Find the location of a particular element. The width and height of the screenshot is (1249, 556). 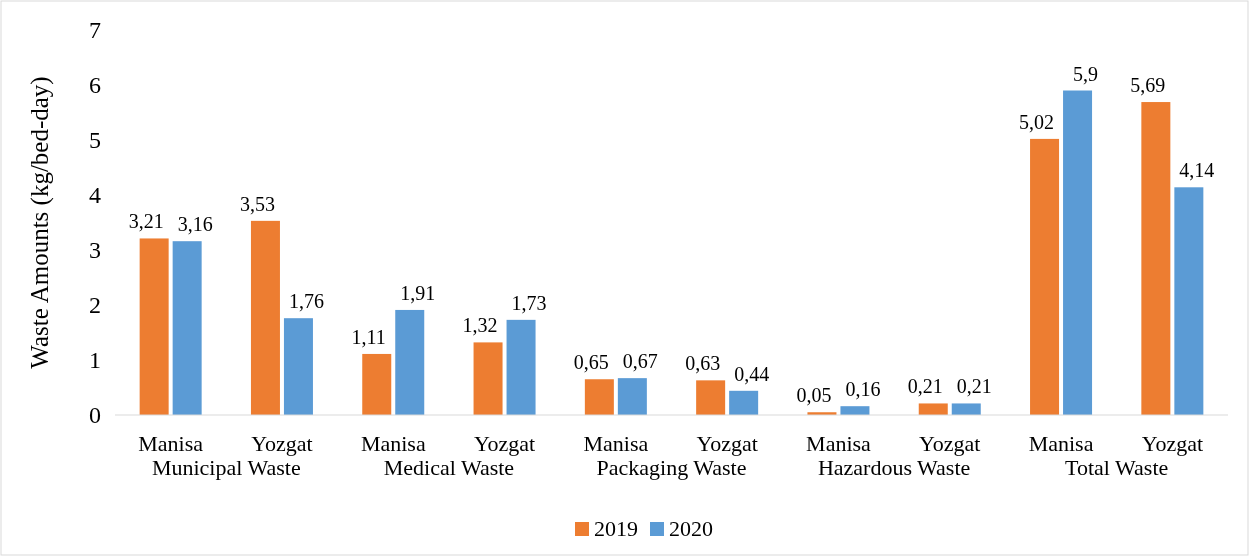

data-label: 0,44 is located at coordinates (752, 373).